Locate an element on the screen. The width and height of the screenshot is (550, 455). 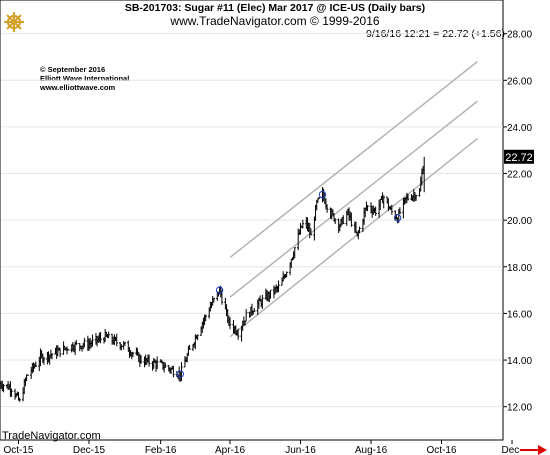
chart-subtitle: www.TradeNavigator.com © 1999-2016 is located at coordinates (274, 21).